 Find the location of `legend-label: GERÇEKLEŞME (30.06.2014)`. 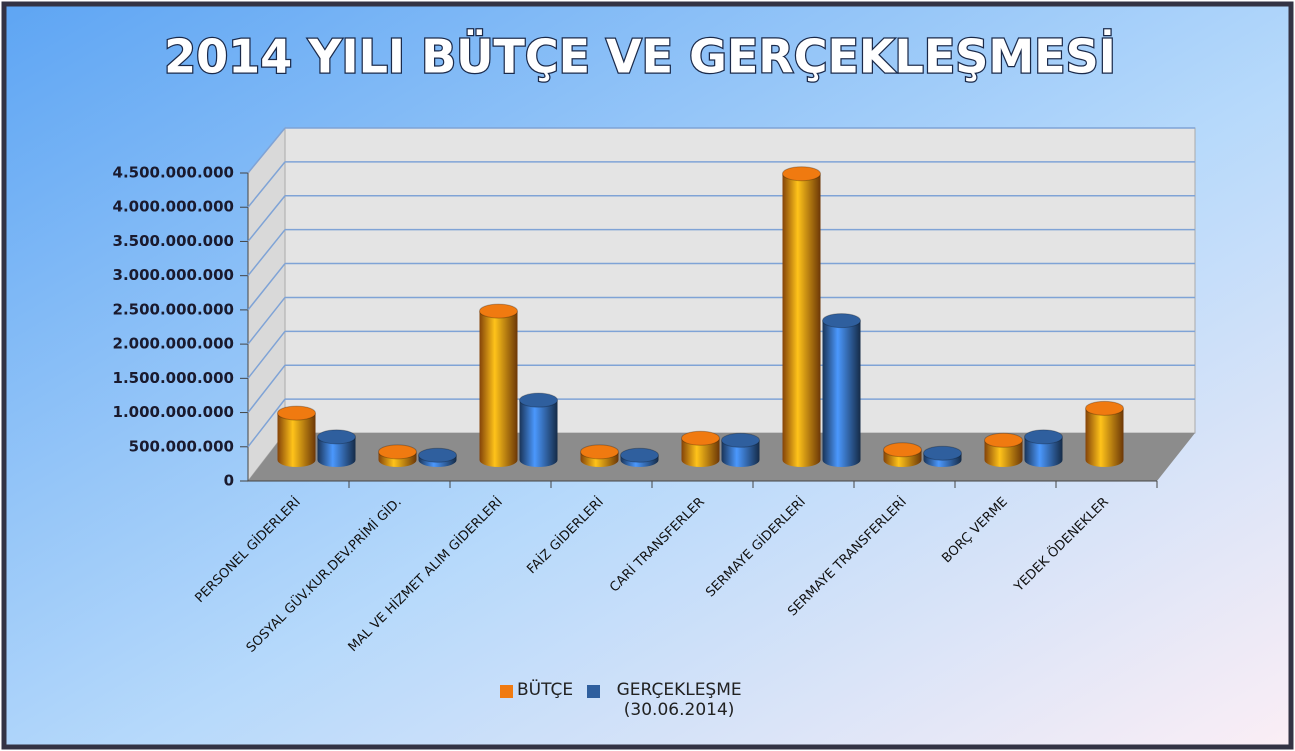

legend-label: GERÇEKLEŞME (30.06.2014) is located at coordinates (679, 700).